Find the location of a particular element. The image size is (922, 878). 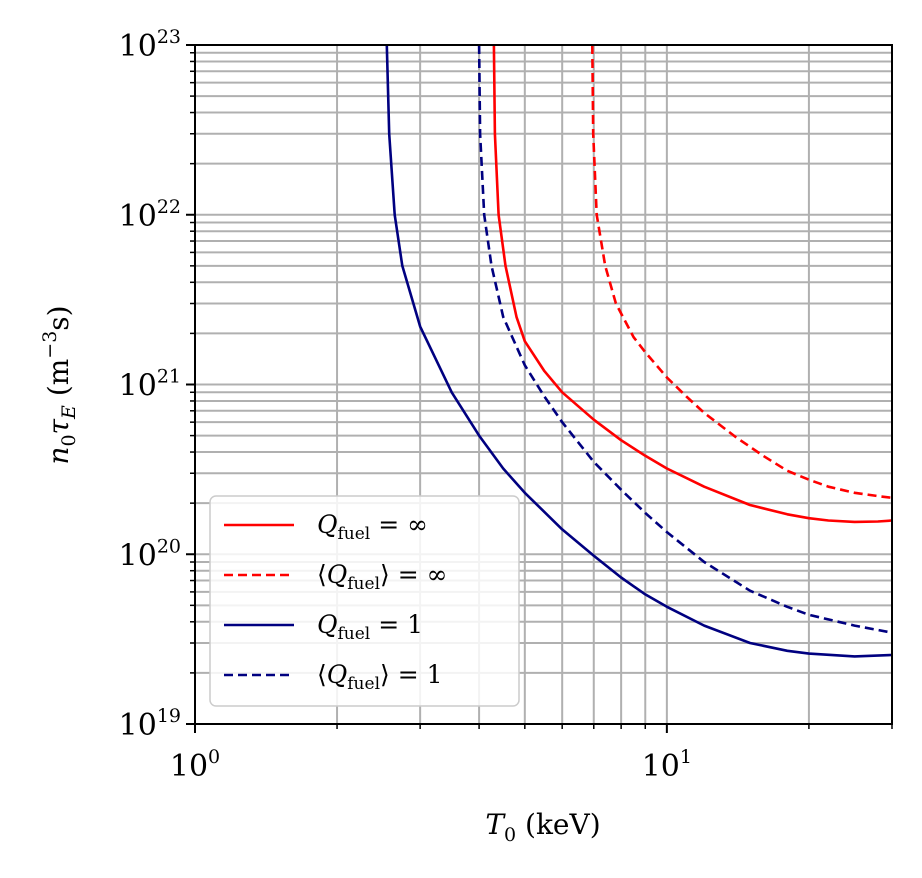

x-tick-label: 10⁰ is located at coordinates (195, 765).